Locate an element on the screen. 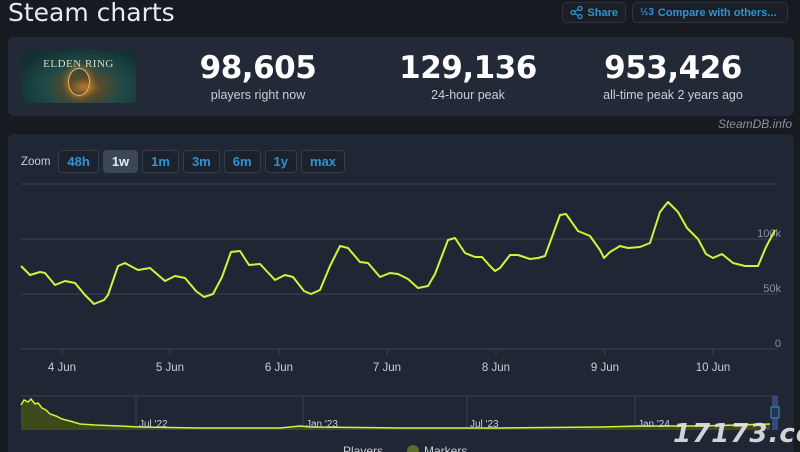  stat-24h-peak: 129,136 24-hour peak is located at coordinates (468, 76).